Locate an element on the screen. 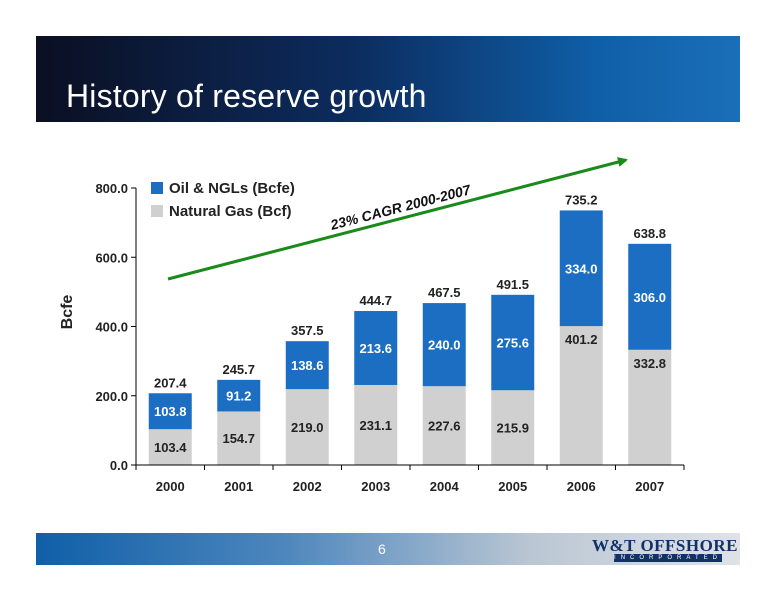 Image resolution: width=776 pixels, height=600 pixels. y-axis-title: Bcfe is located at coordinates (67, 312).